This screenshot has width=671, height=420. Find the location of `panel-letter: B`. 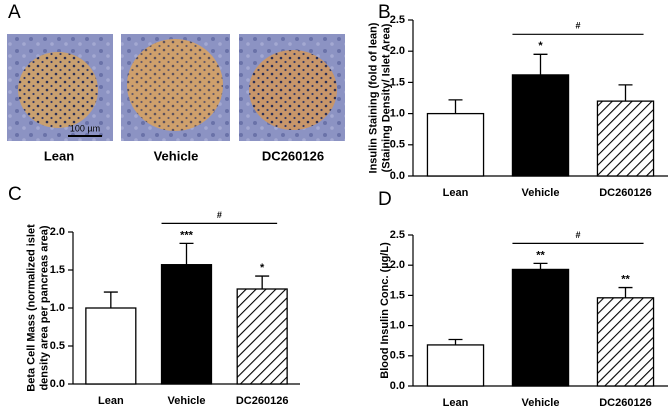

panel-letter: B is located at coordinates (384, 12).